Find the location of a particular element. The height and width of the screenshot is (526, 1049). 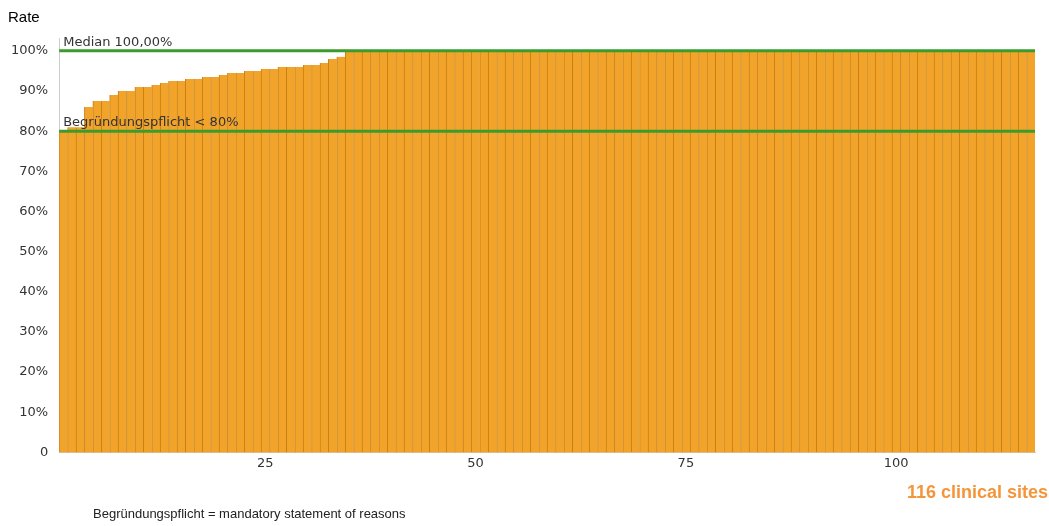

y-tick-label: 10% is located at coordinates (34, 411).